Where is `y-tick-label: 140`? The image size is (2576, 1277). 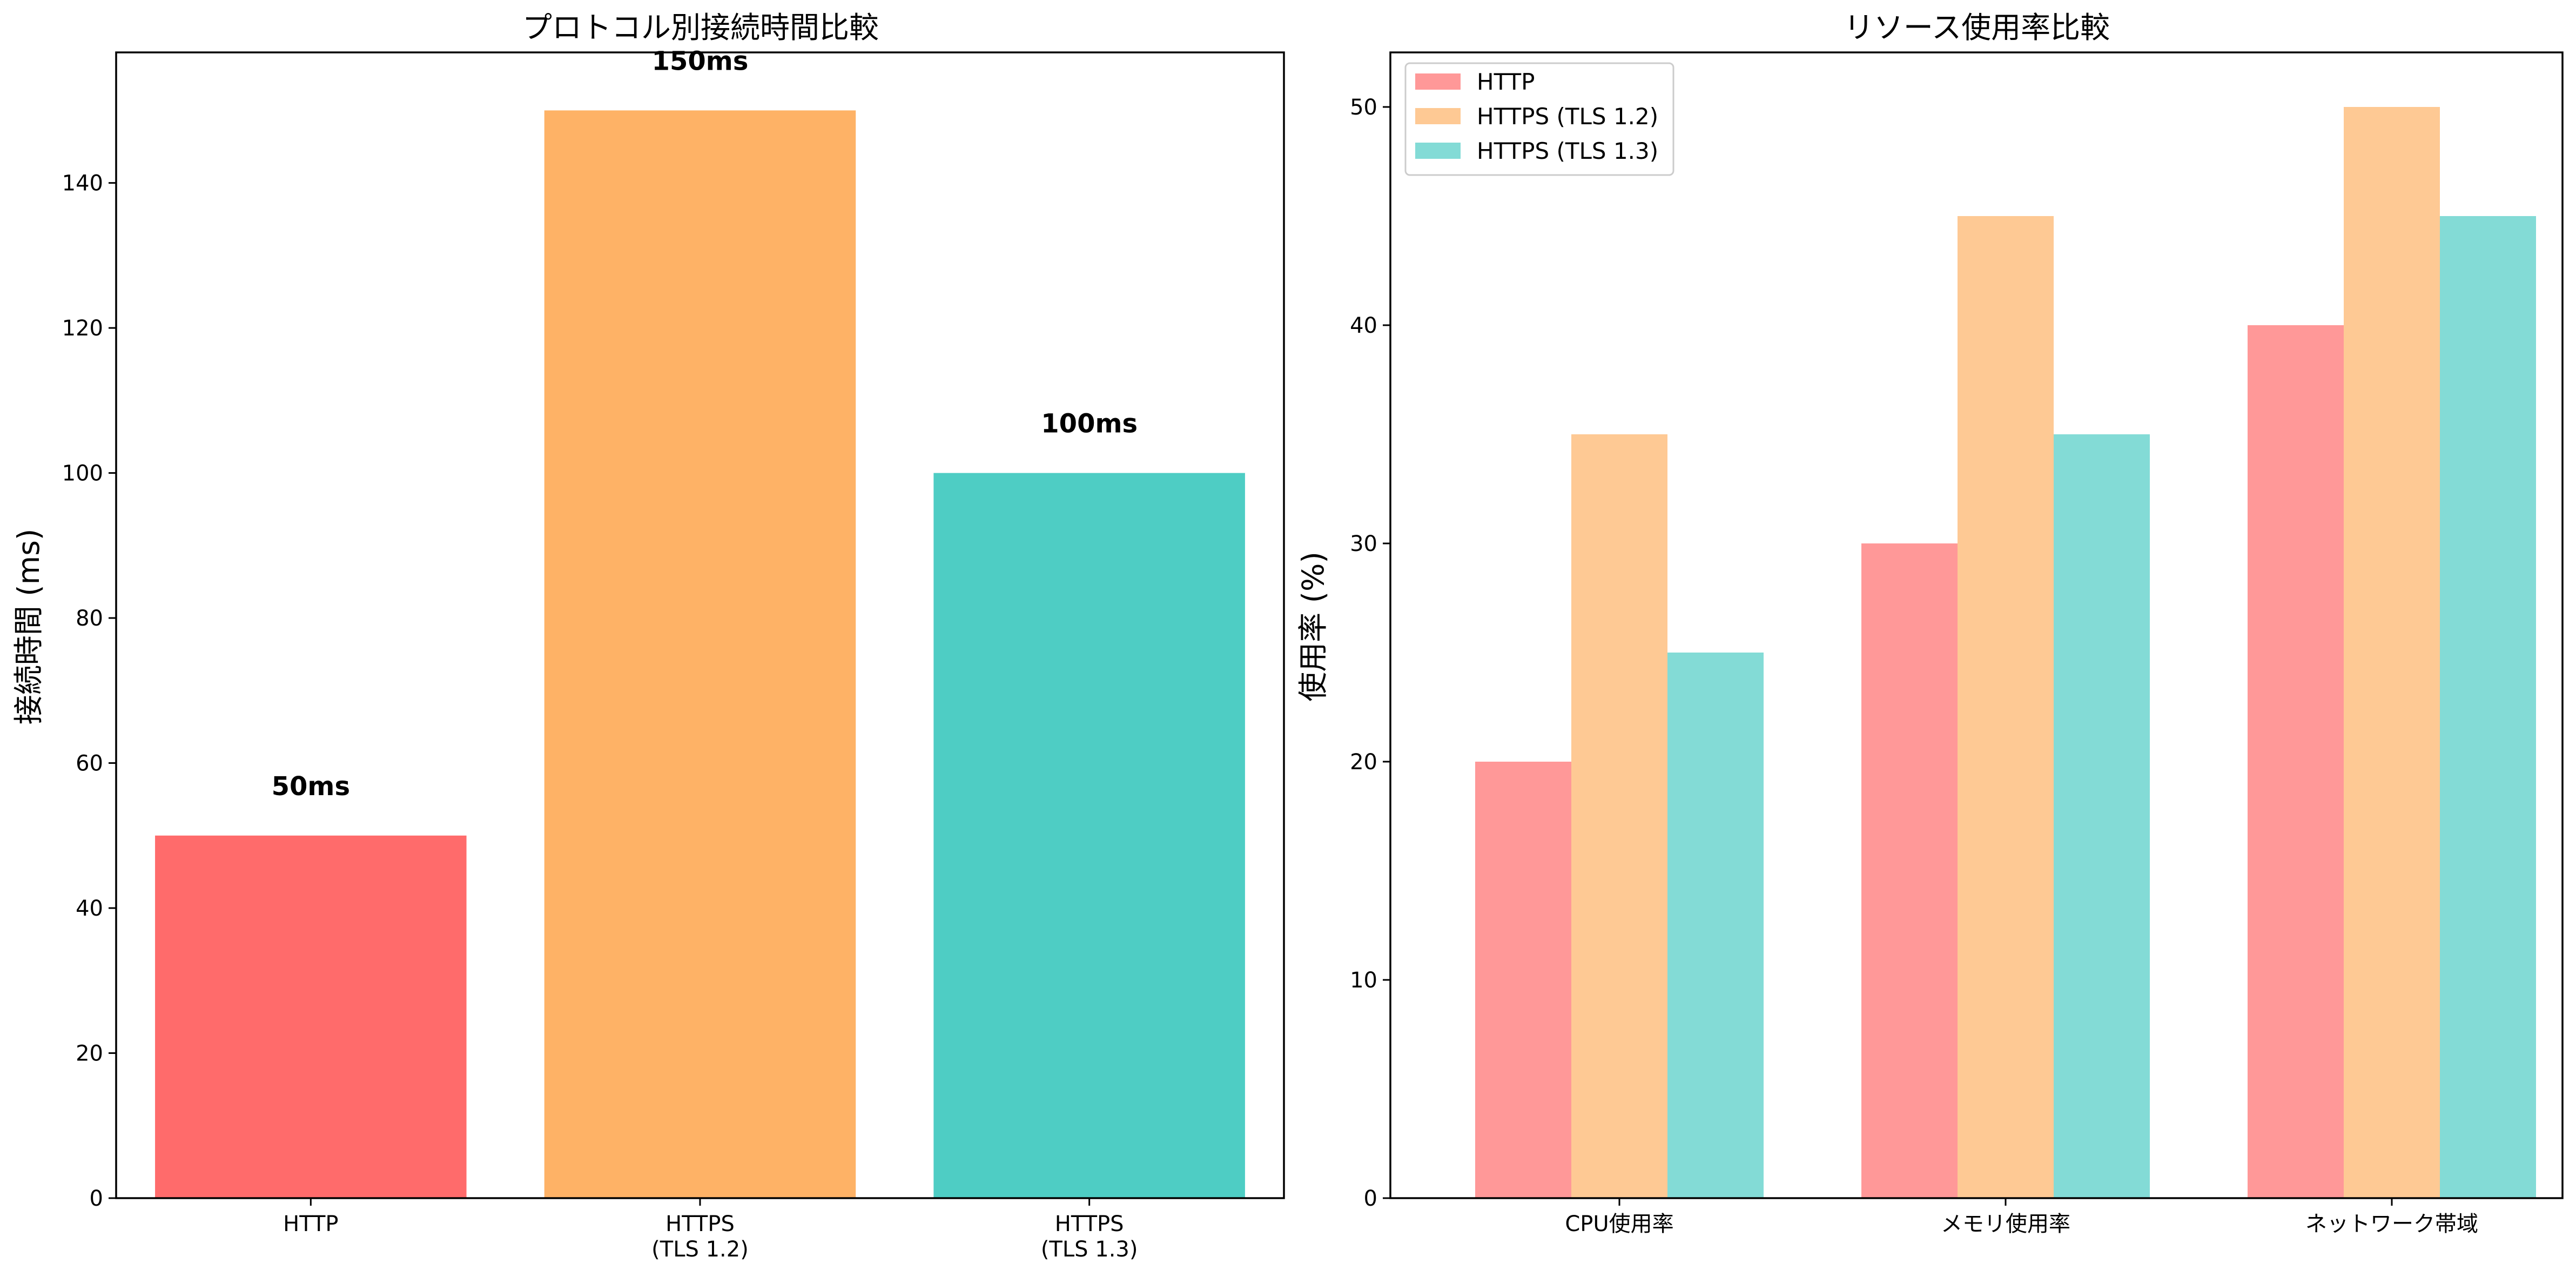
y-tick-label: 140 is located at coordinates (82, 183).